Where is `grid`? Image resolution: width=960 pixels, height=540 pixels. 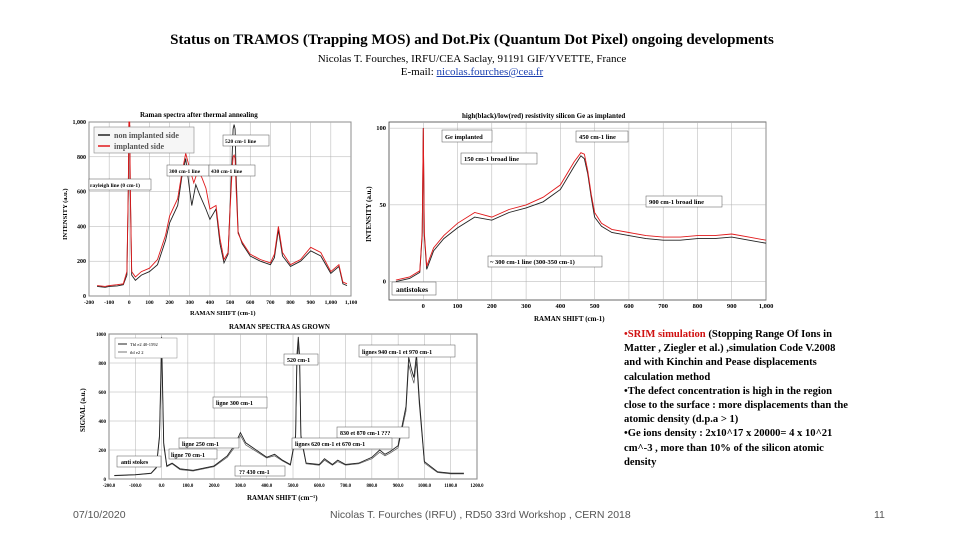
grid is located at coordinates (220, 209).